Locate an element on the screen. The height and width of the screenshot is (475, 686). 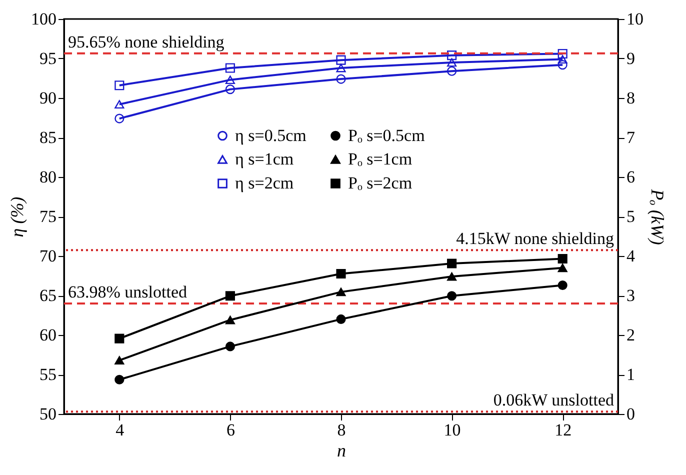
y-tick-label: 95 is located at coordinates (48, 58).